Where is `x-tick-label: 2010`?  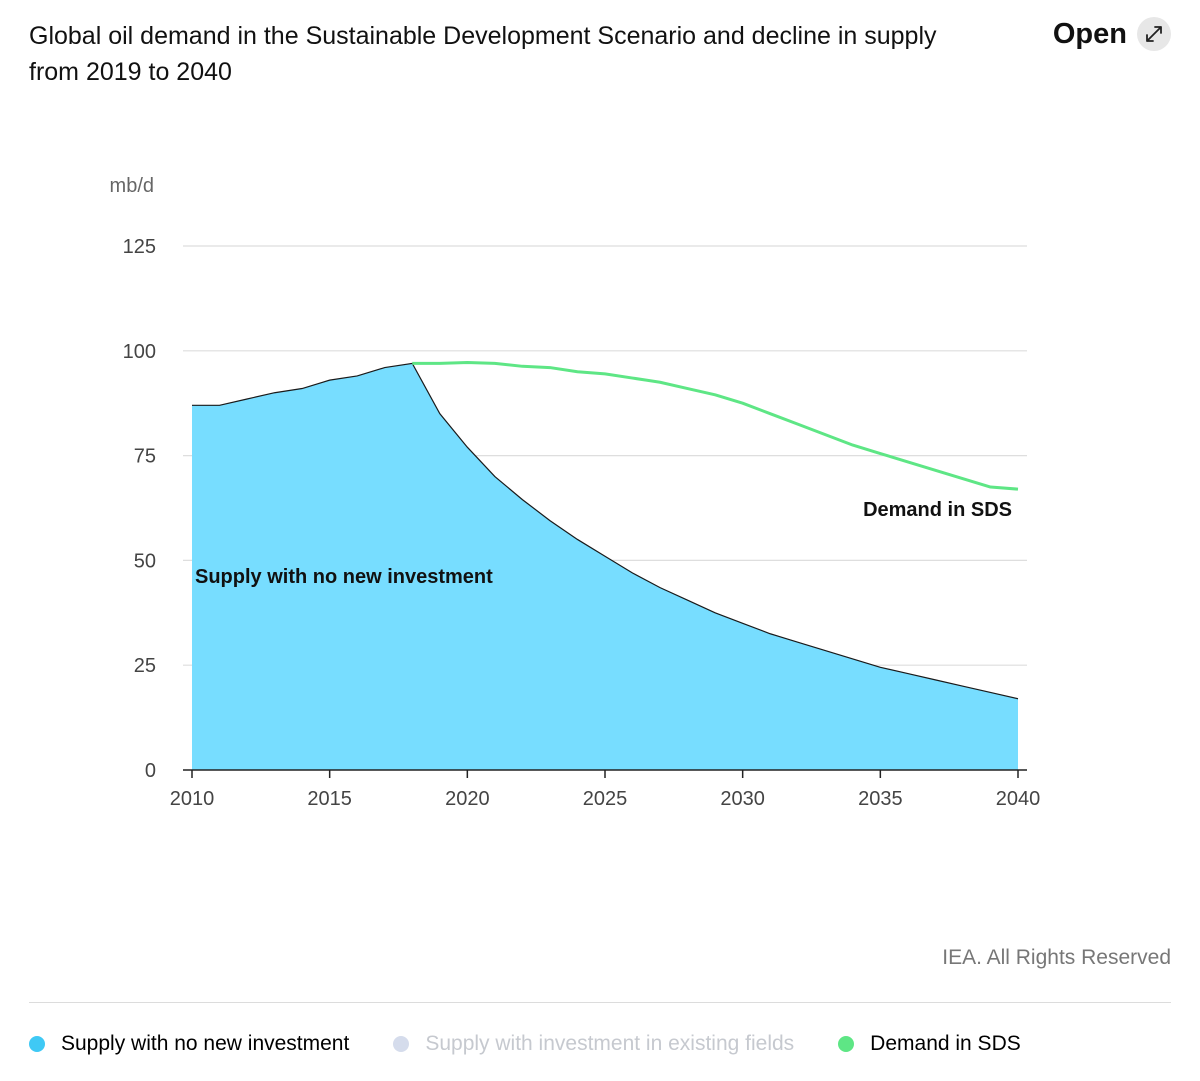 x-tick-label: 2010 is located at coordinates (192, 799).